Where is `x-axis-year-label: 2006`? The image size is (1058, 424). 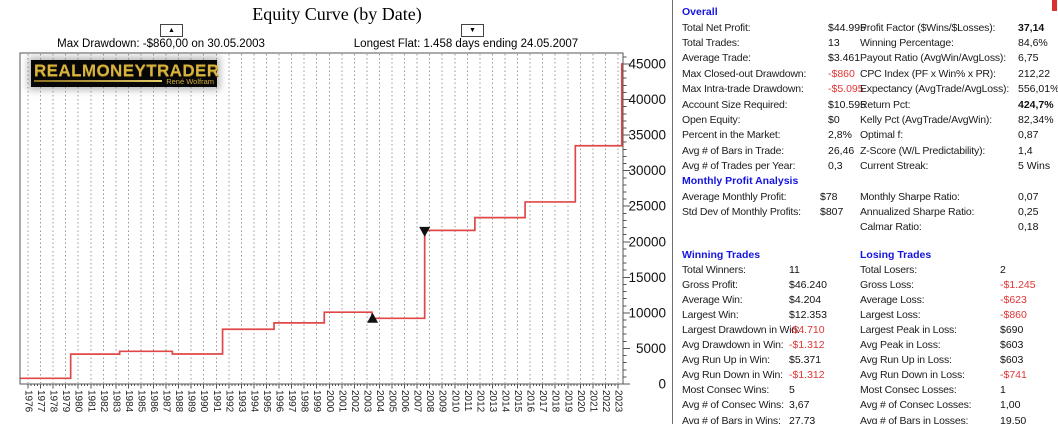
x-axis-year-label: 2006 is located at coordinates (404, 401).